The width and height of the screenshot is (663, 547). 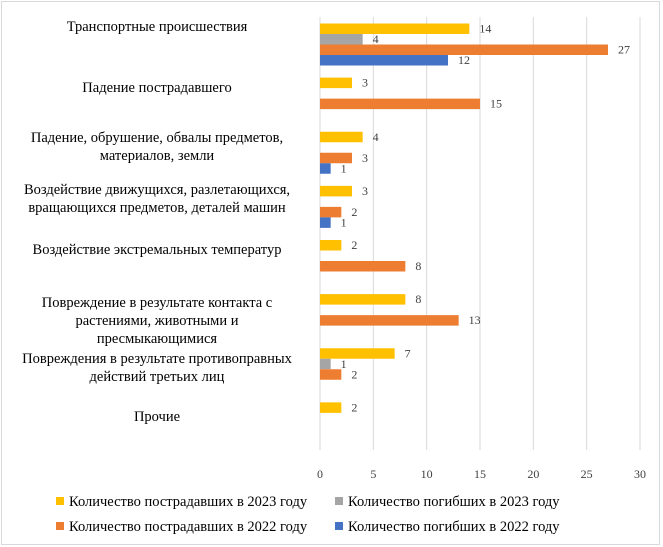 I want to click on data-label: 15, so click(x=496, y=104).